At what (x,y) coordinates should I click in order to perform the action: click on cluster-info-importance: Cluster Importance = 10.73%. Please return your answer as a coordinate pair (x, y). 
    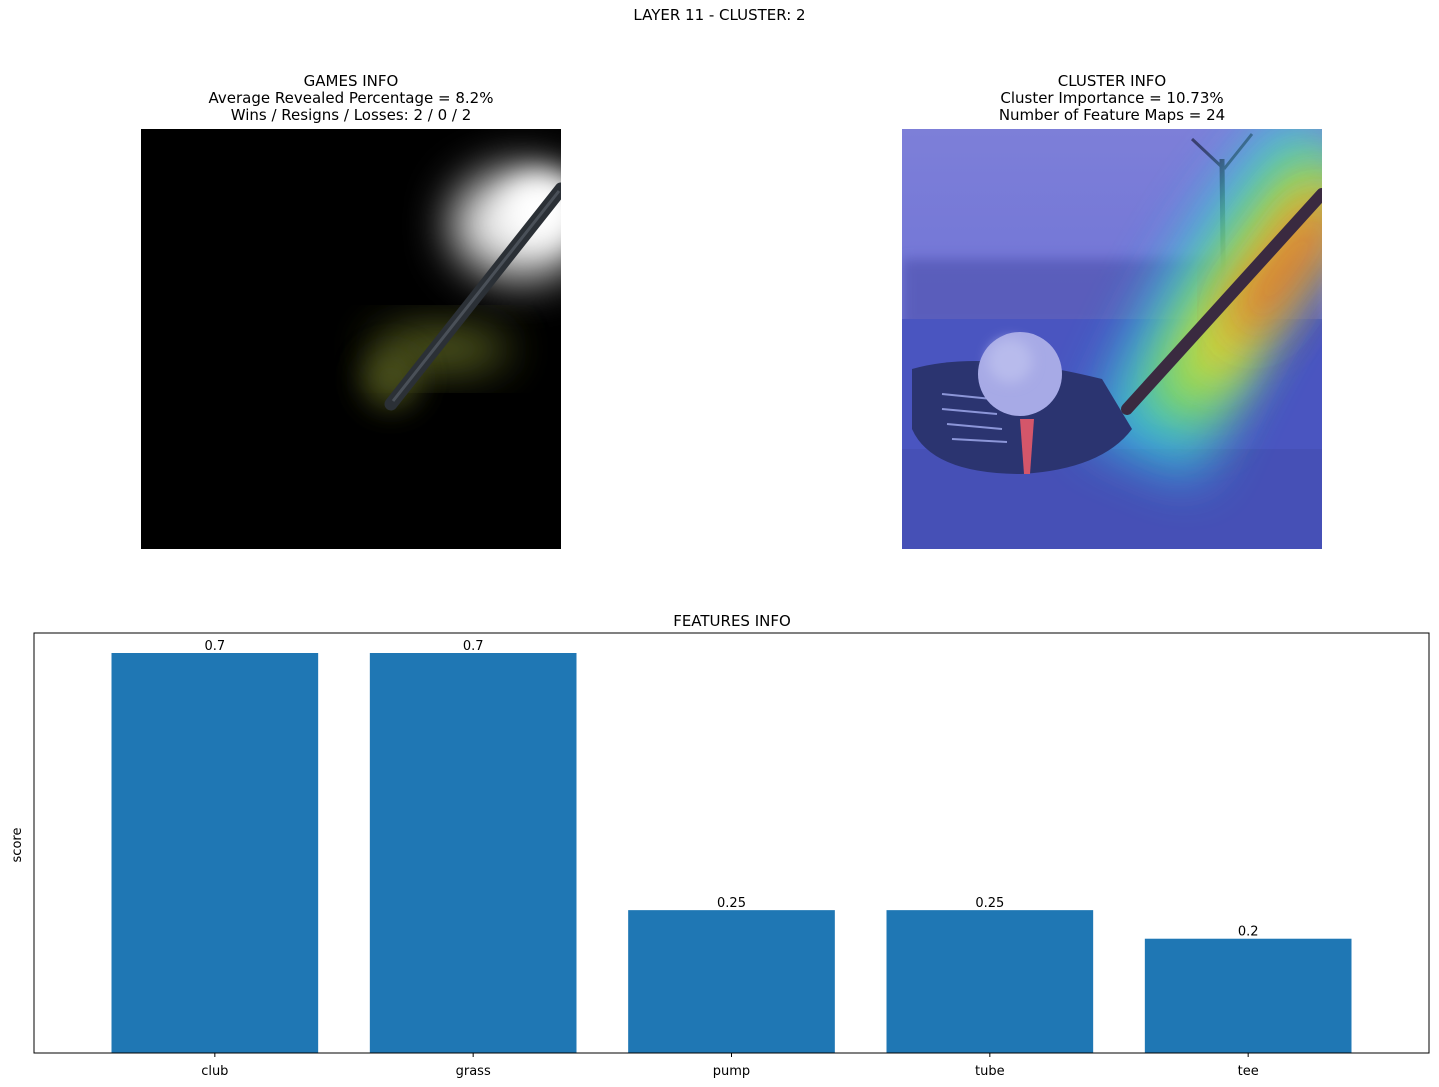
    Looking at the image, I should click on (1112, 98).